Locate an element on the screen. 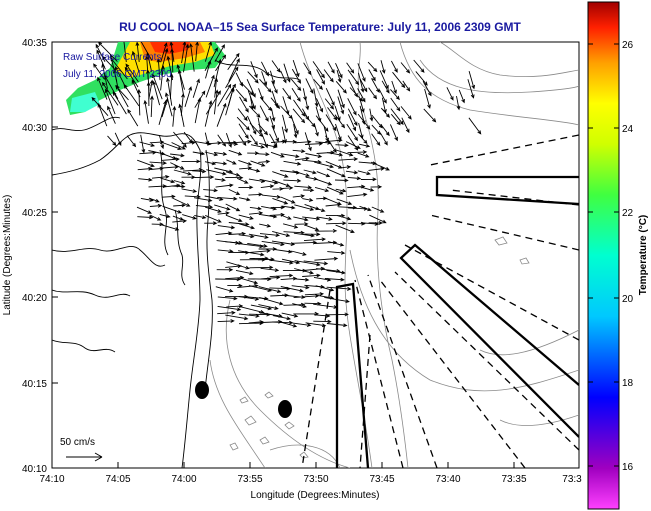 Image resolution: width=651 pixels, height=511 pixels. colorbar is located at coordinates (603, 255).